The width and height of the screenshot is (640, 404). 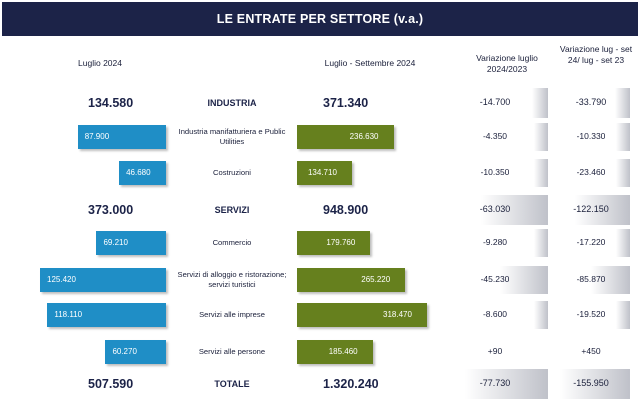 What do you see at coordinates (351, 384) in the screenshot?
I see `trimestre-total-value: 1.320.240` at bounding box center [351, 384].